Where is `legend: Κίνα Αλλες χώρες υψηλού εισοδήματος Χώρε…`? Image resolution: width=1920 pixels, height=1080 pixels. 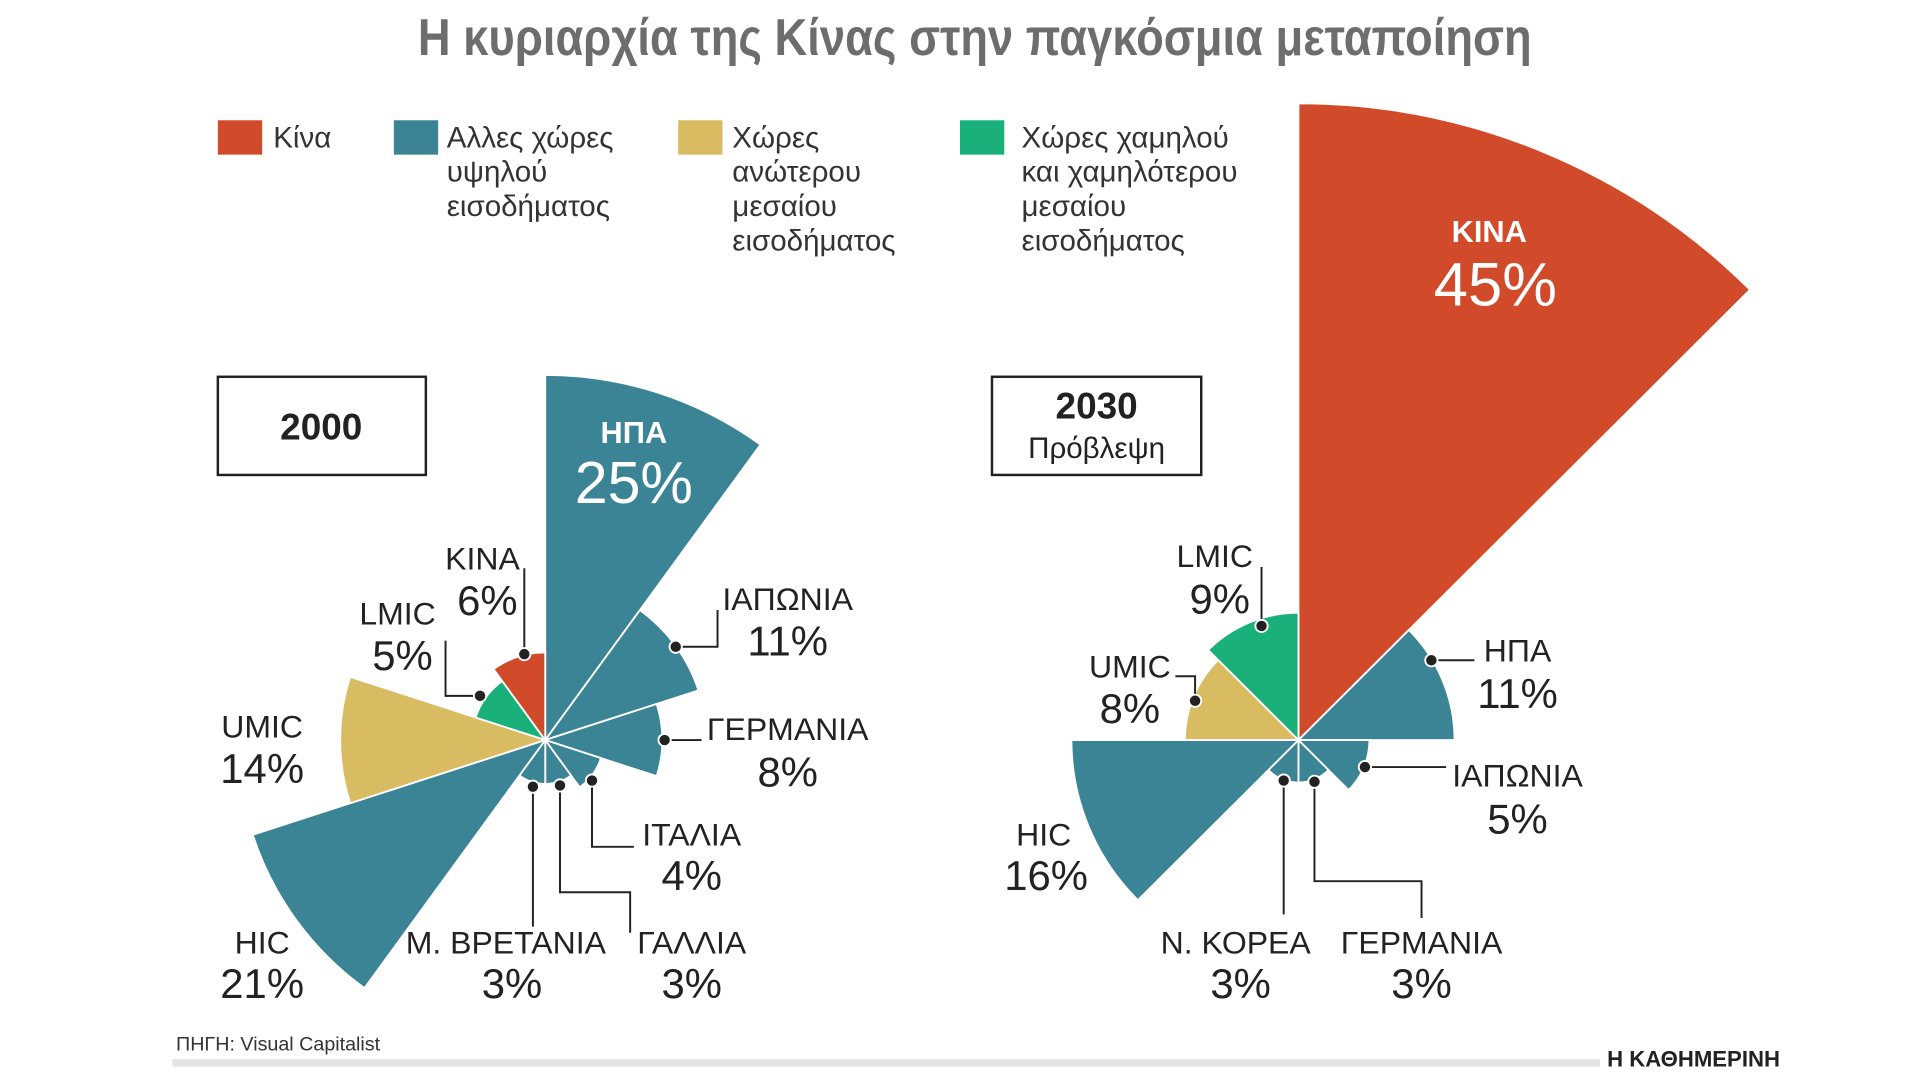 legend: Κίνα Αλλες χώρες υψηλού εισοδήματος Χώρε… is located at coordinates (727, 188).